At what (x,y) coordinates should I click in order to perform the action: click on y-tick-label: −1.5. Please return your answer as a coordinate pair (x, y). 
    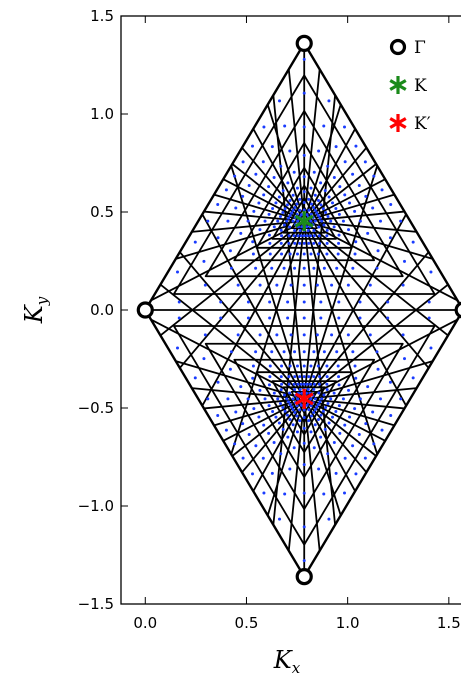
    Looking at the image, I should click on (96, 604).